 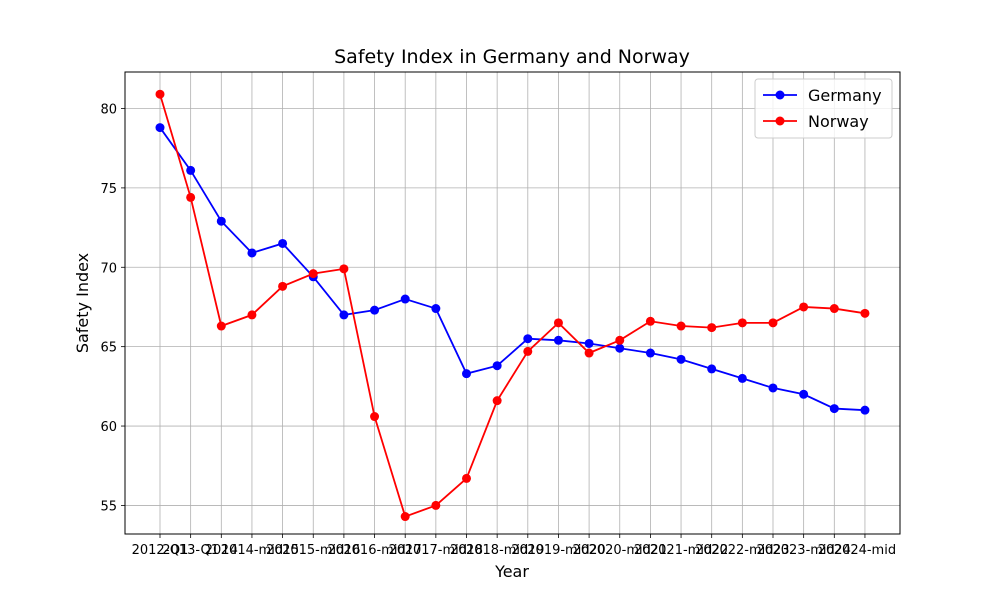 What do you see at coordinates (112, 308) in the screenshot?
I see `y-axis: 55 60 65 70 75 80` at bounding box center [112, 308].